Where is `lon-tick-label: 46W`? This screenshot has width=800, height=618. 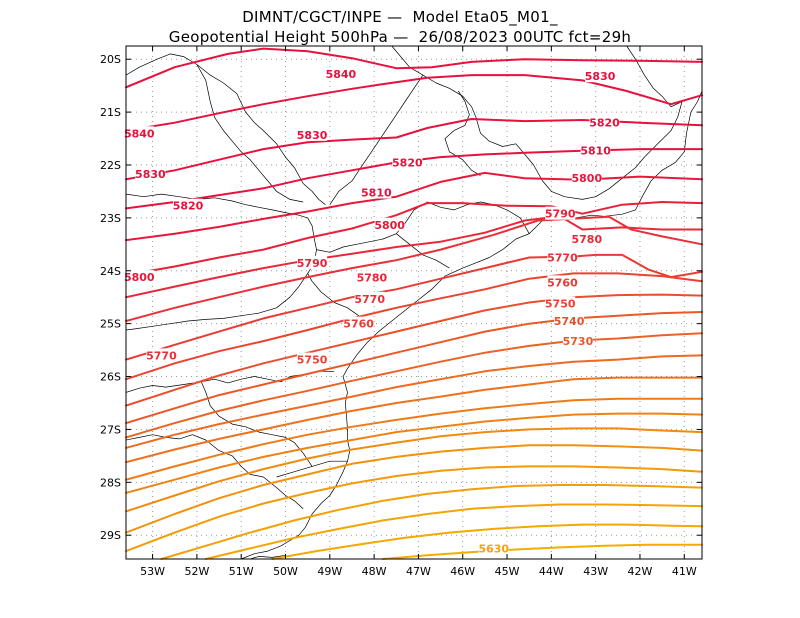 lon-tick-label: 46W is located at coordinates (462, 571).